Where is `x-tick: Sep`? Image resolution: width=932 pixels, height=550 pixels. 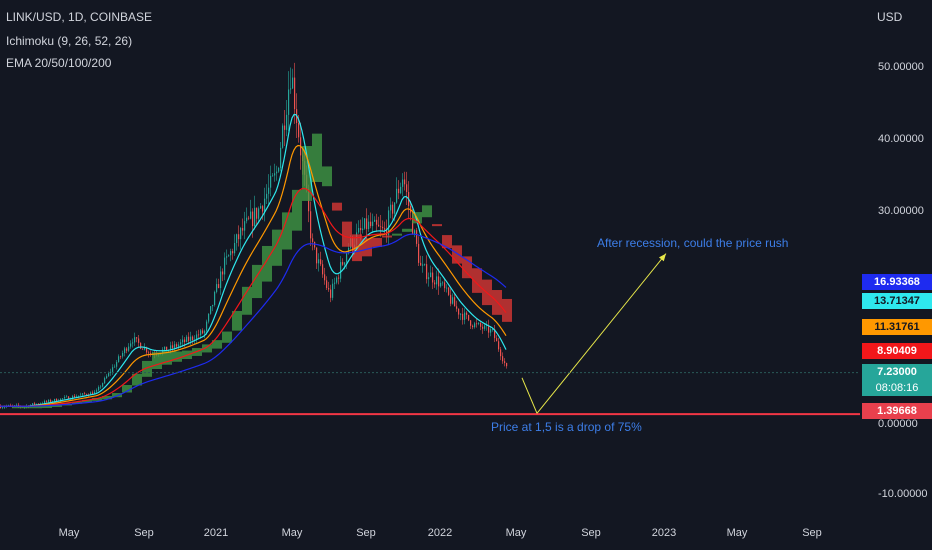
x-tick: Sep is located at coordinates (144, 533).